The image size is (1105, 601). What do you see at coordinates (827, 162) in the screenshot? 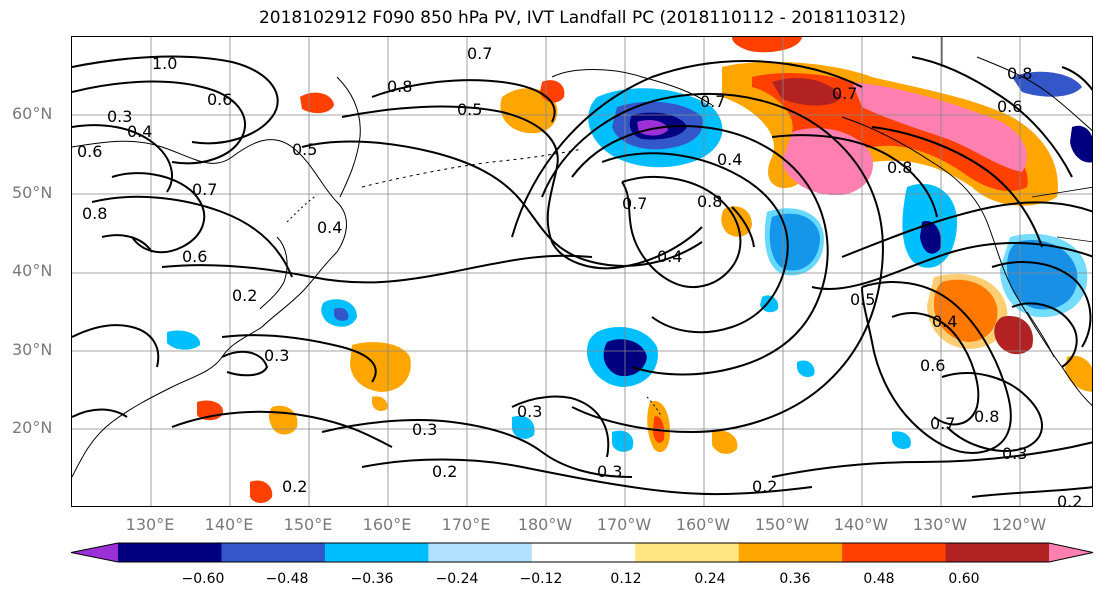
I see `anomaly-positive-coast` at bounding box center [827, 162].